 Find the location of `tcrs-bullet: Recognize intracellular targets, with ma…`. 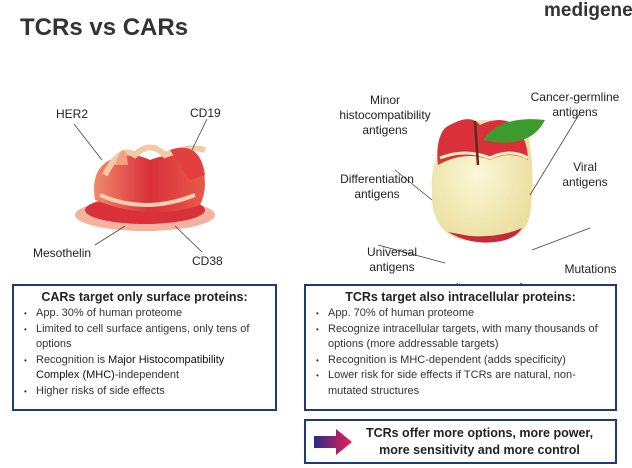

tcrs-bullet: Recognize intracellular targets, with ma… is located at coordinates (460, 337).